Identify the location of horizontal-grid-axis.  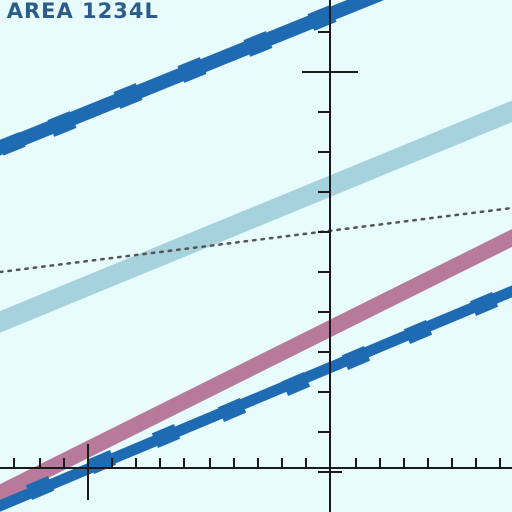
(256, 472).